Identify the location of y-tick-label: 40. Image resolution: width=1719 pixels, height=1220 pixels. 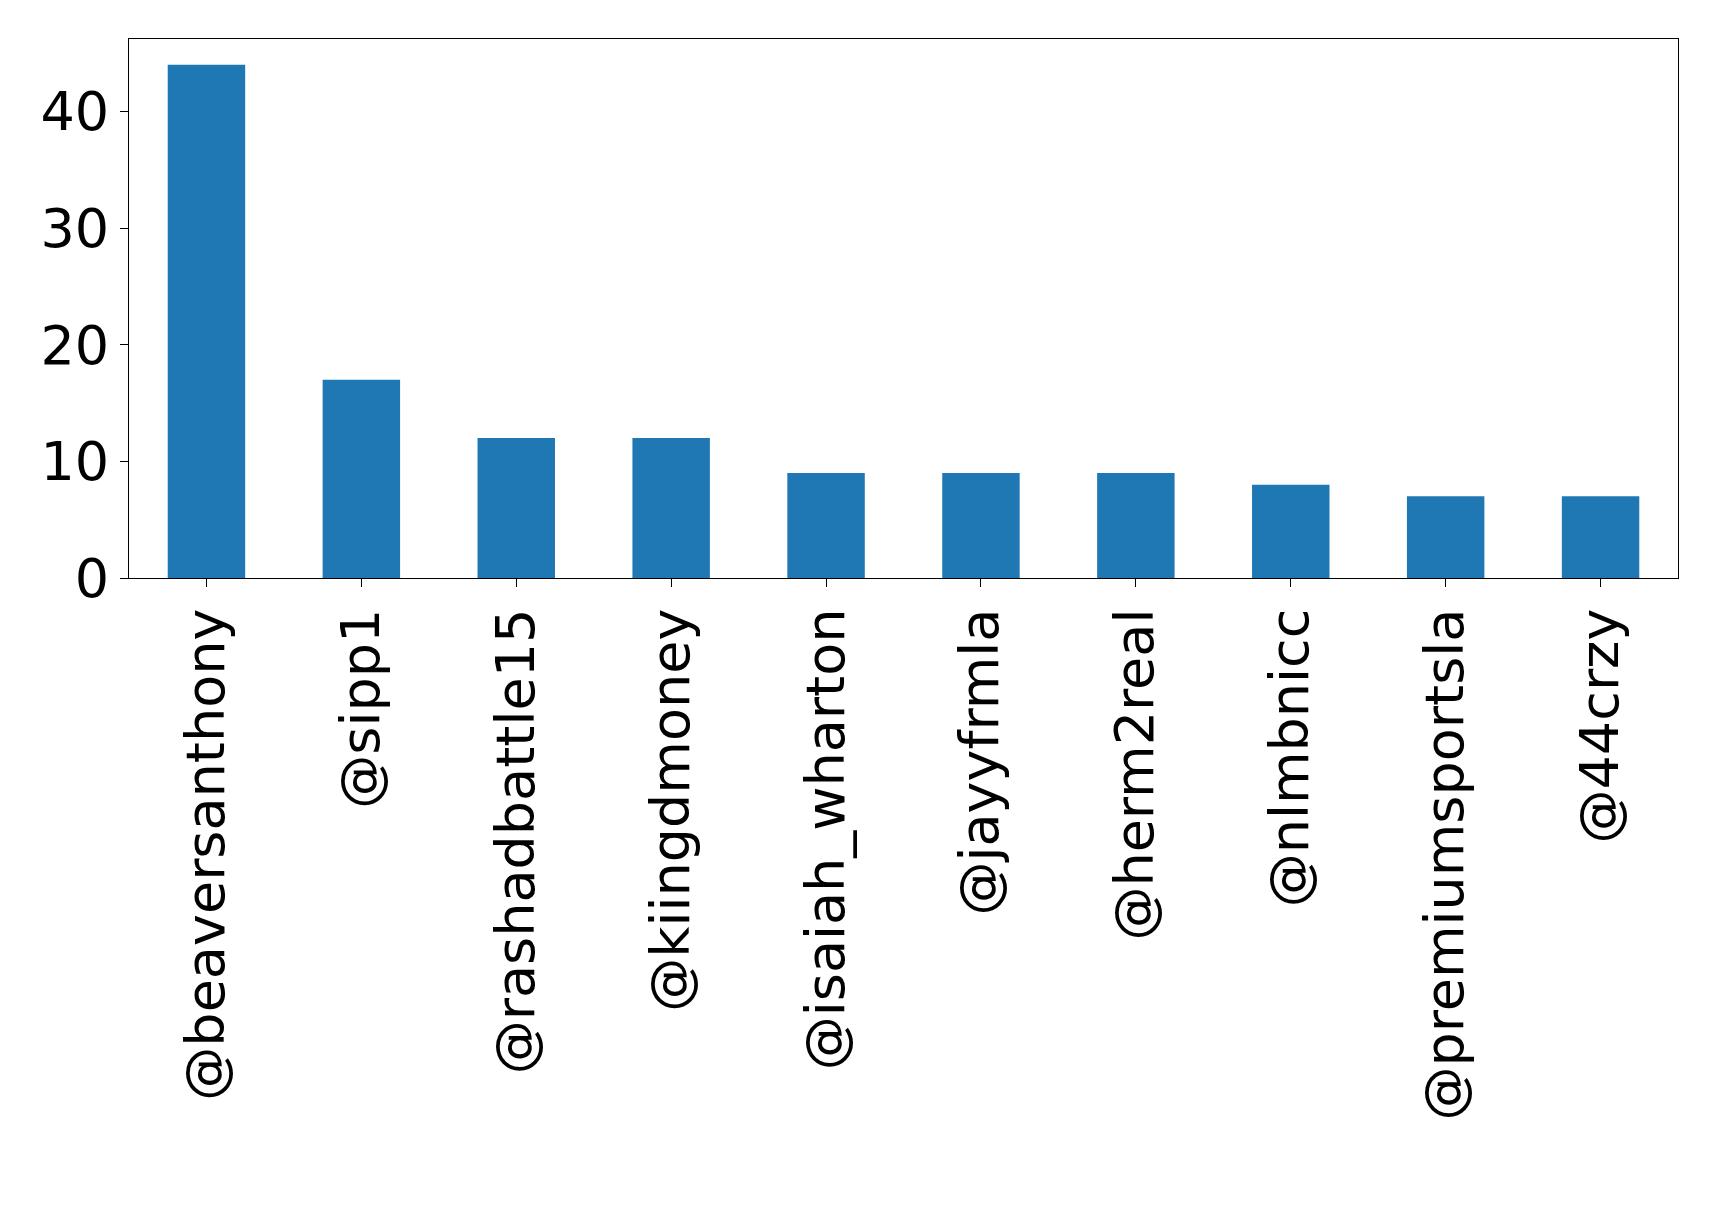
(75, 112).